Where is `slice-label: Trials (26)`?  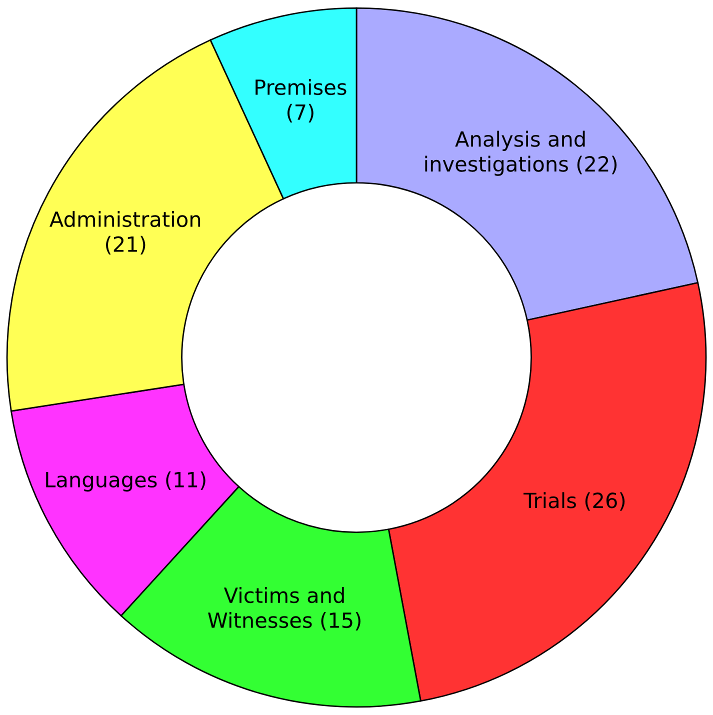
slice-label: Trials (26) is located at coordinates (574, 501).